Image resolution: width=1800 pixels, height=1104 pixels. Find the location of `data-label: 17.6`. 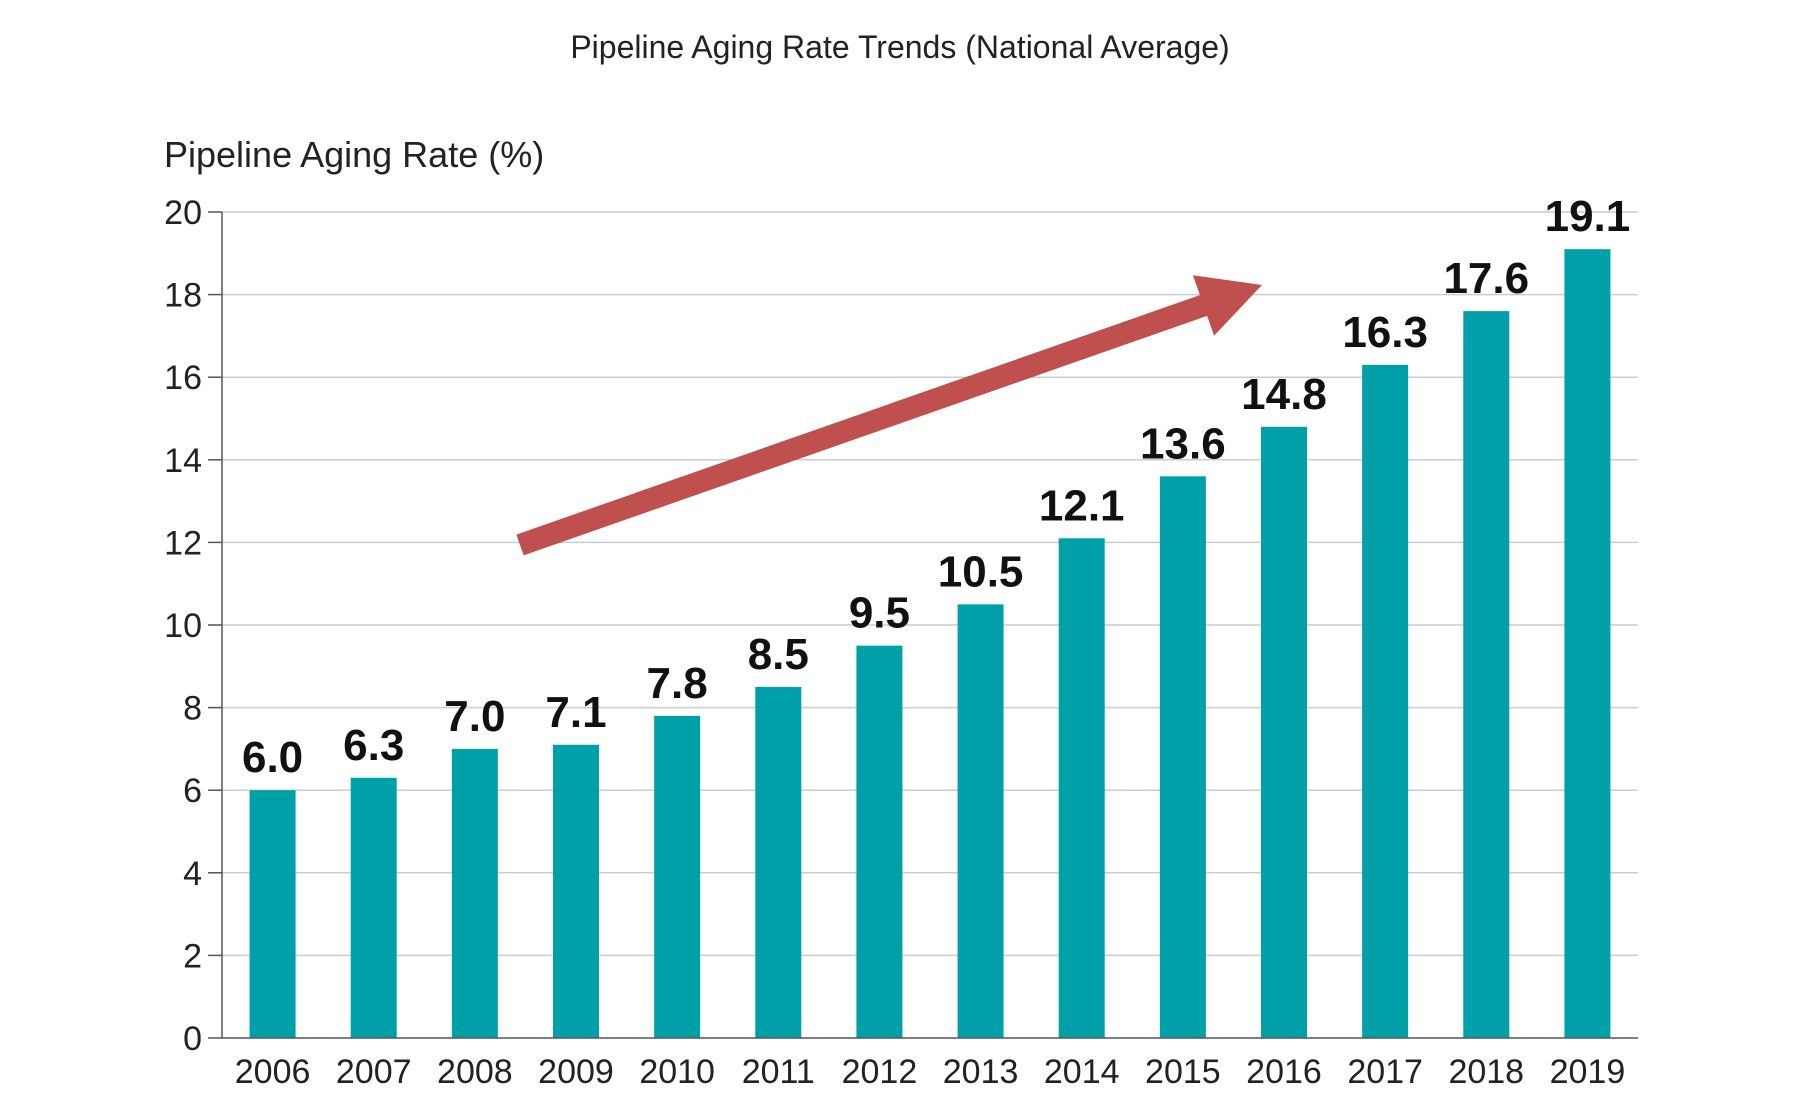

data-label: 17.6 is located at coordinates (1486, 278).